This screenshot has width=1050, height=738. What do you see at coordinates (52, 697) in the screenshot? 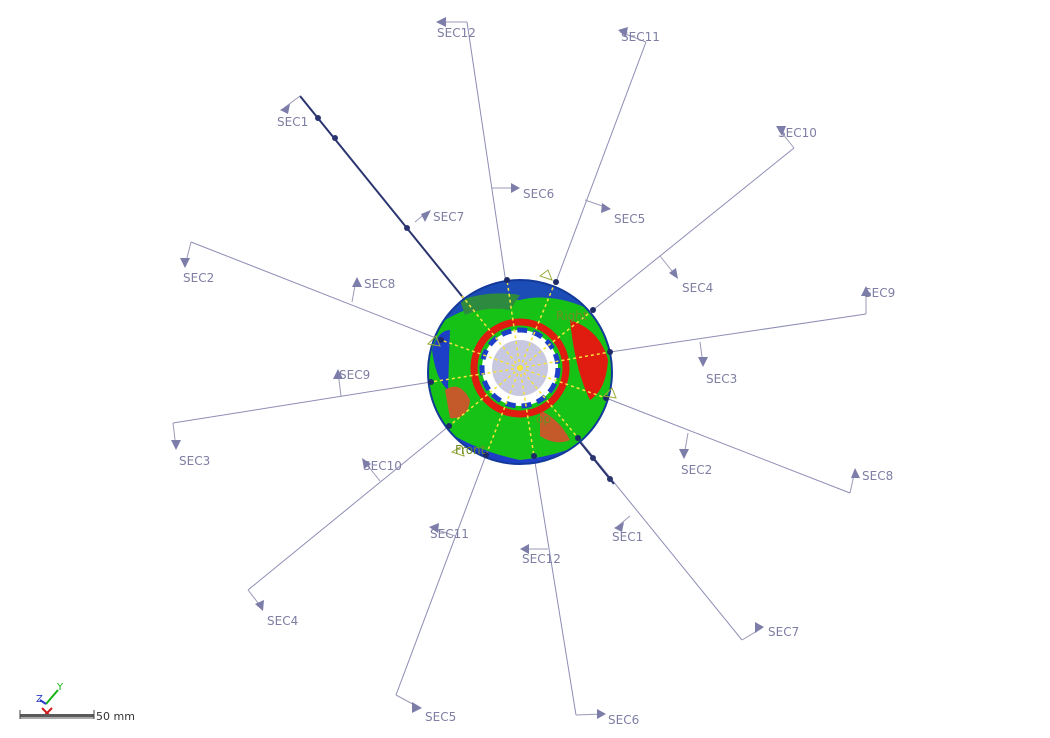
I see `y-axis-icon` at bounding box center [52, 697].